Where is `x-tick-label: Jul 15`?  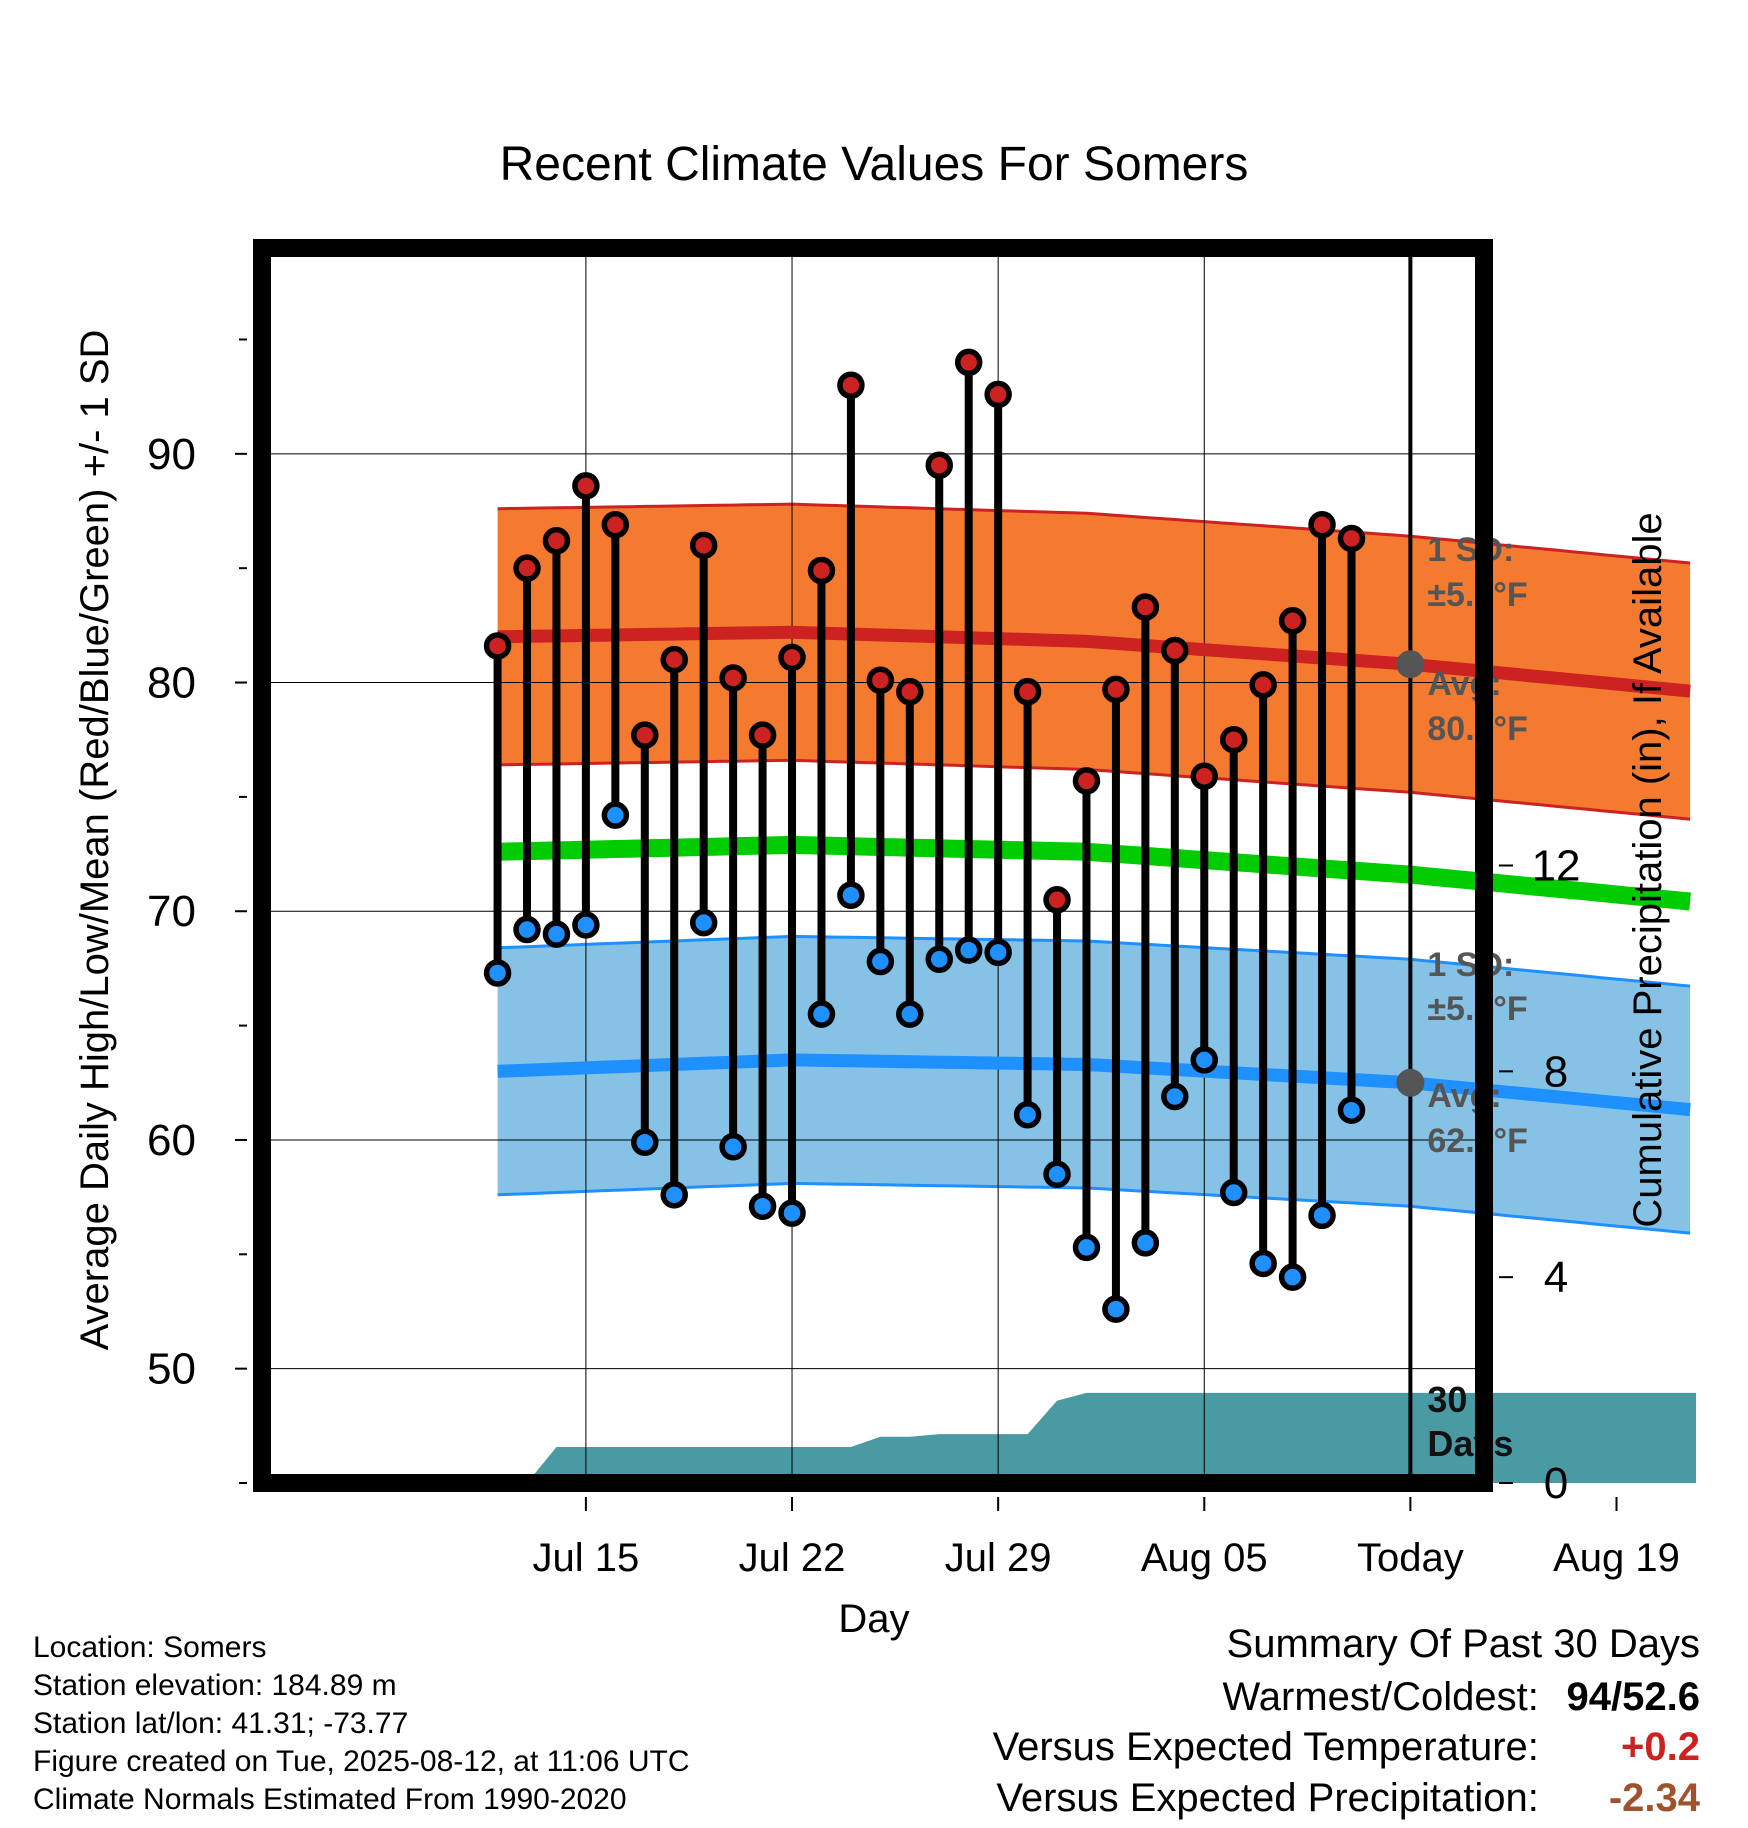
x-tick-label: Jul 15 is located at coordinates (586, 1558).